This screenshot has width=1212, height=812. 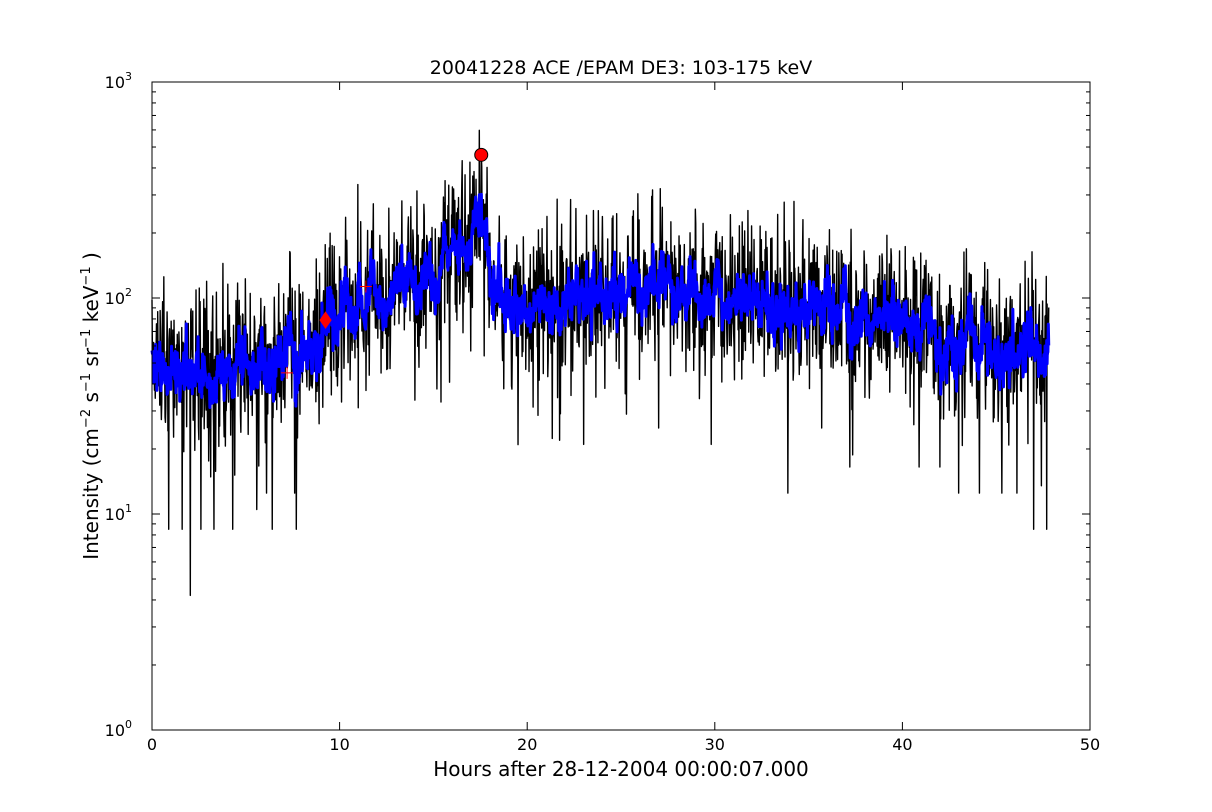 I want to click on ylabel-suffix: ), so click(x=91, y=259).